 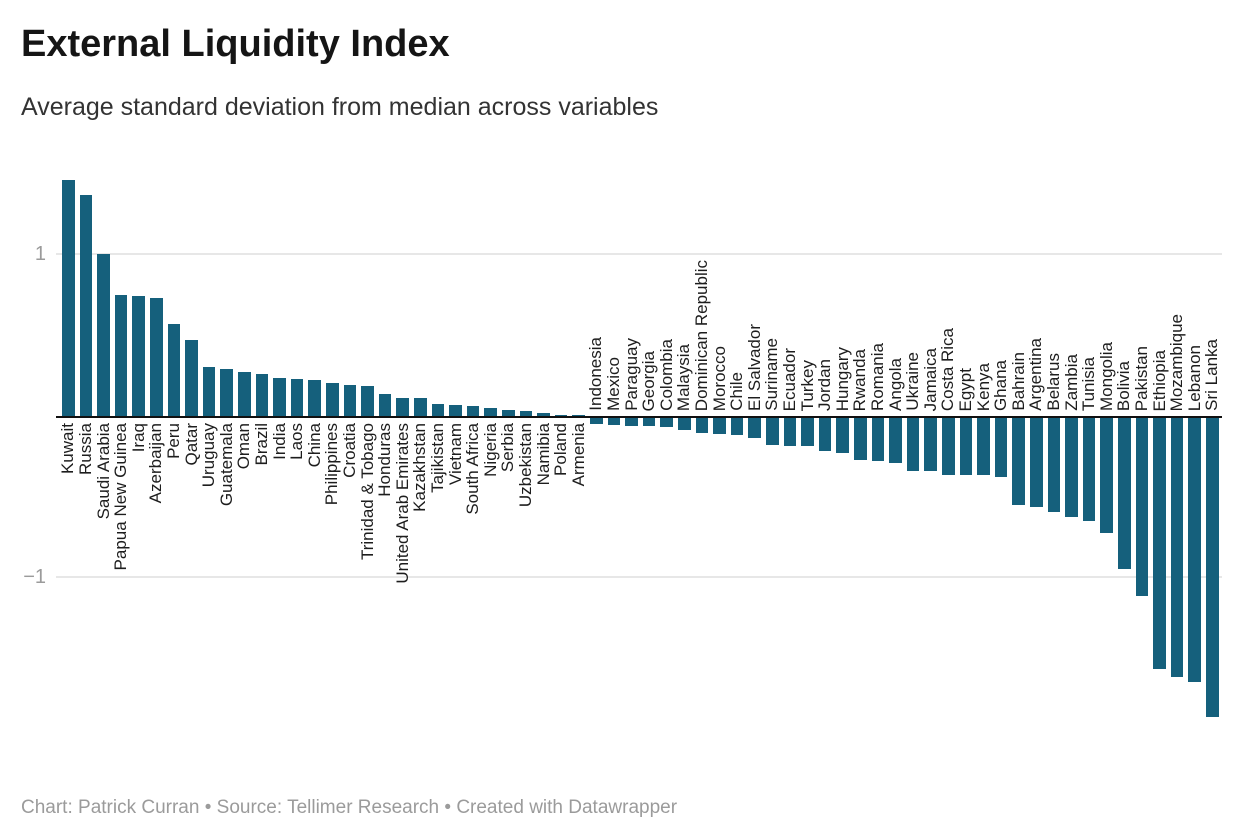 I want to click on bar-morocco, so click(x=719, y=425).